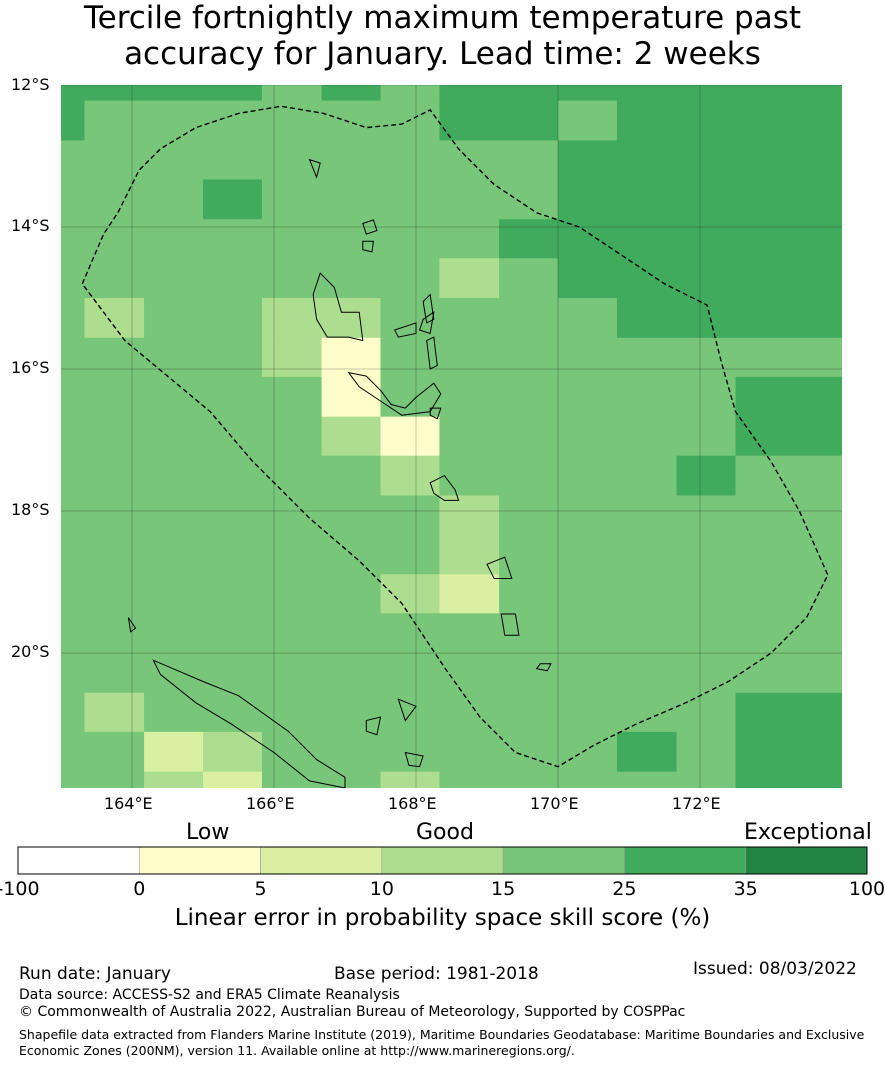  I want to click on title-line-2: accuracy for January. Lead time: 2 weeks, so click(442, 54).